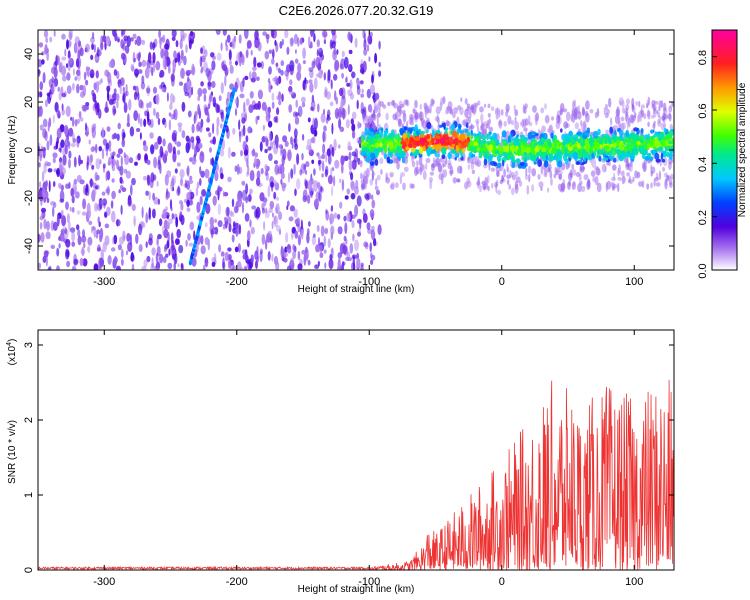  Describe the element at coordinates (369, 282) in the screenshot. I see `spectrogram-x-tick-label: -100` at that location.